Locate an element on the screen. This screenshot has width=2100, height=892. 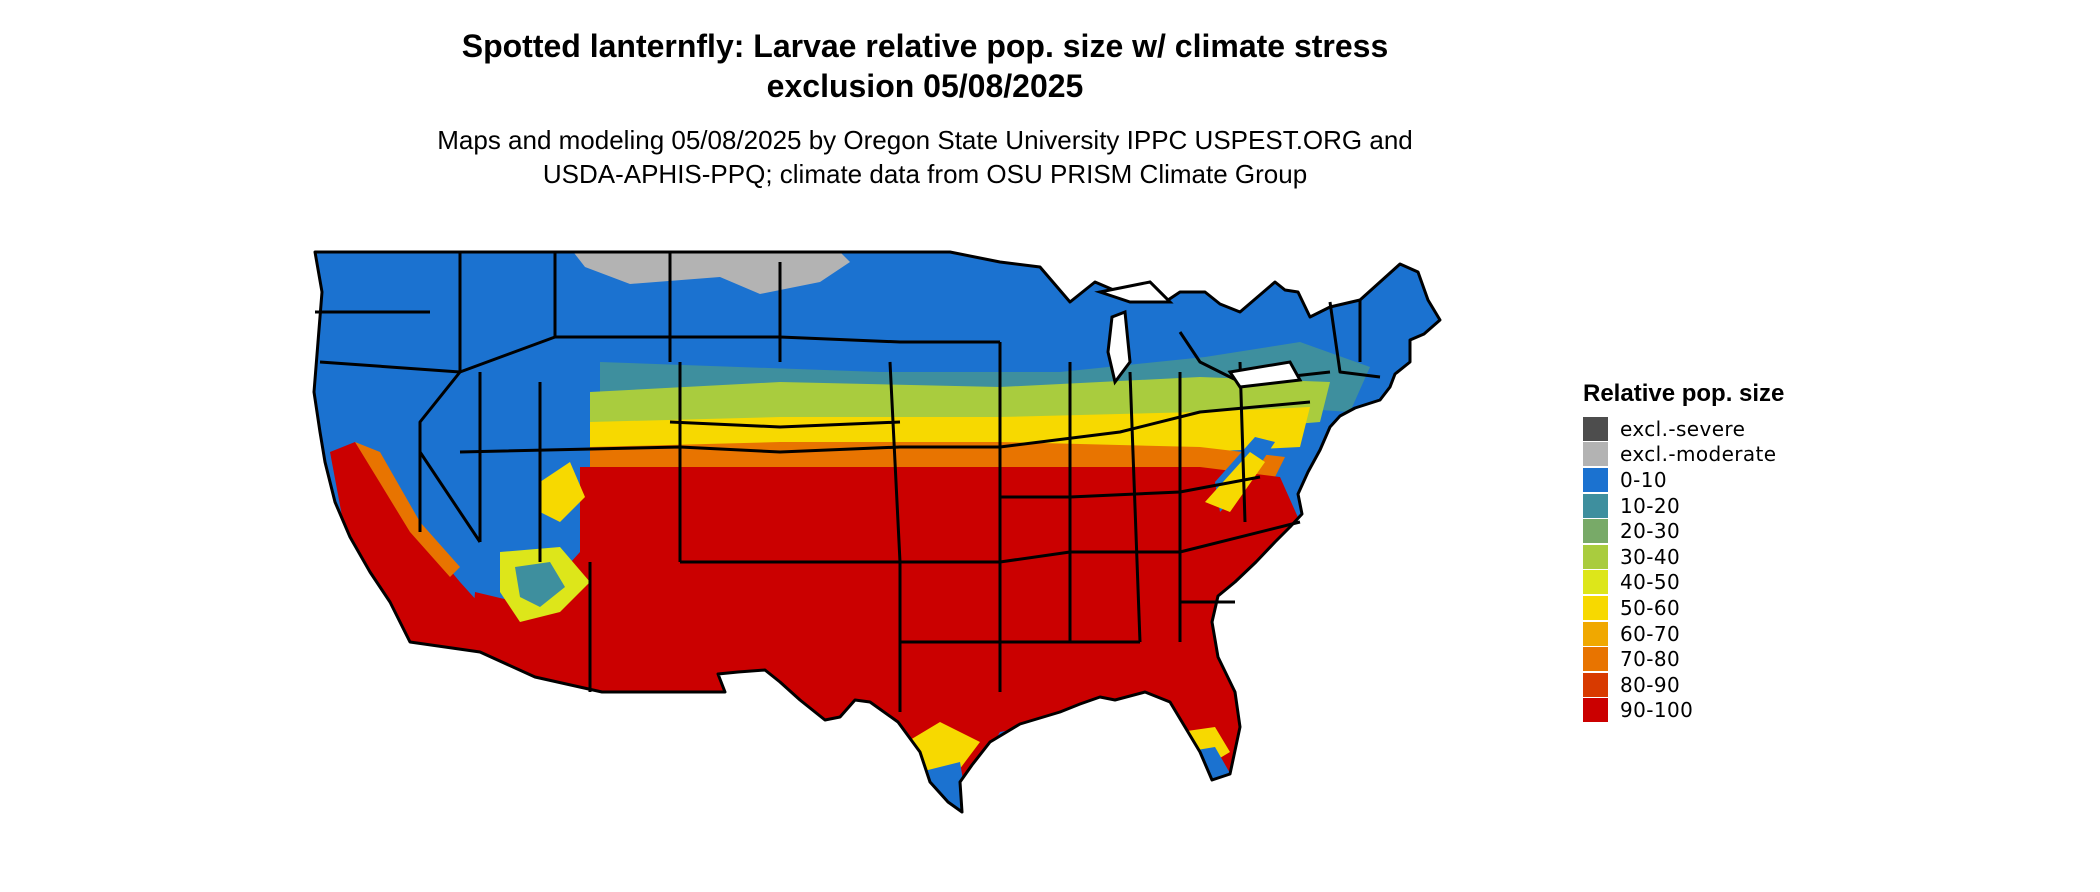
legend-item: 0-10 is located at coordinates (1683, 480).